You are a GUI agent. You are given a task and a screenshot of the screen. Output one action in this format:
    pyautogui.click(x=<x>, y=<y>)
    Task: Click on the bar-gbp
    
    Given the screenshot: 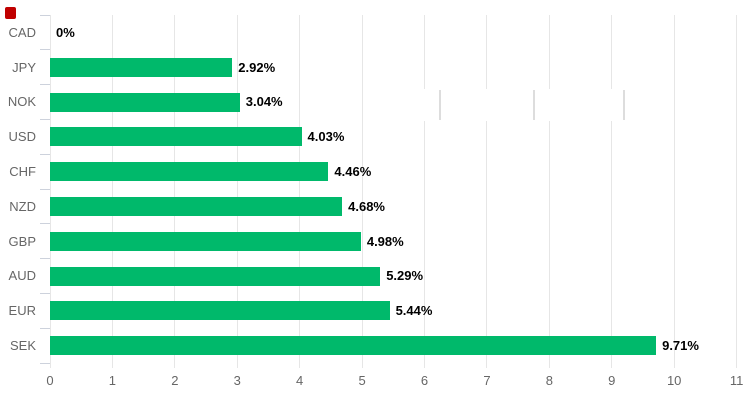 What is the action you would take?
    pyautogui.click(x=205, y=241)
    